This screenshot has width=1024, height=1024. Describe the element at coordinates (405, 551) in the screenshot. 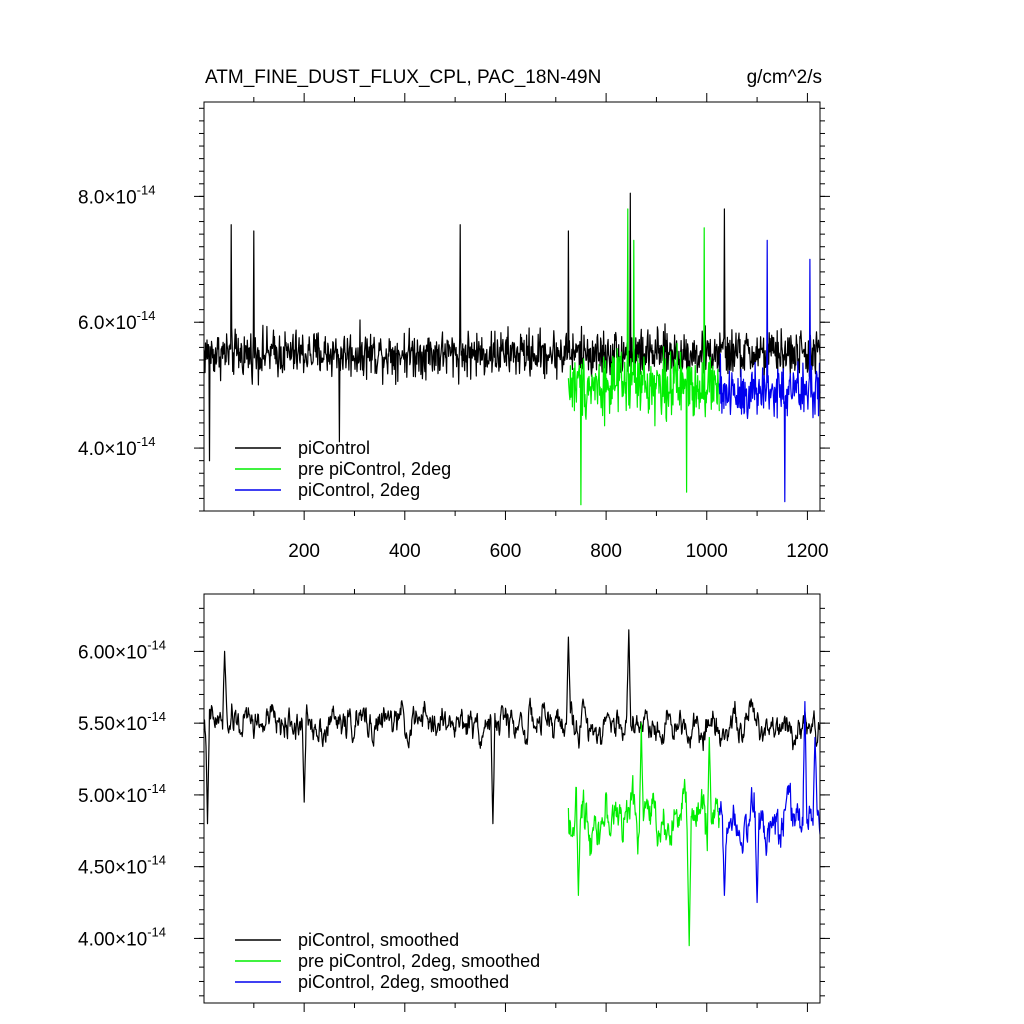

I see `x-tick-label: 400` at that location.